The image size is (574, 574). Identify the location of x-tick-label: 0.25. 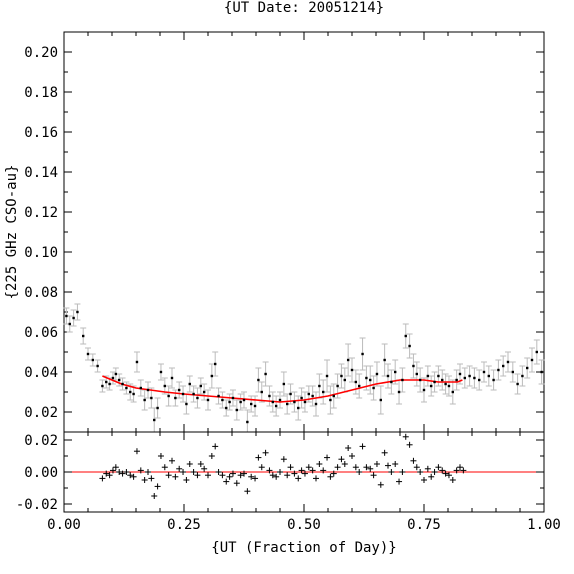
(184, 525).